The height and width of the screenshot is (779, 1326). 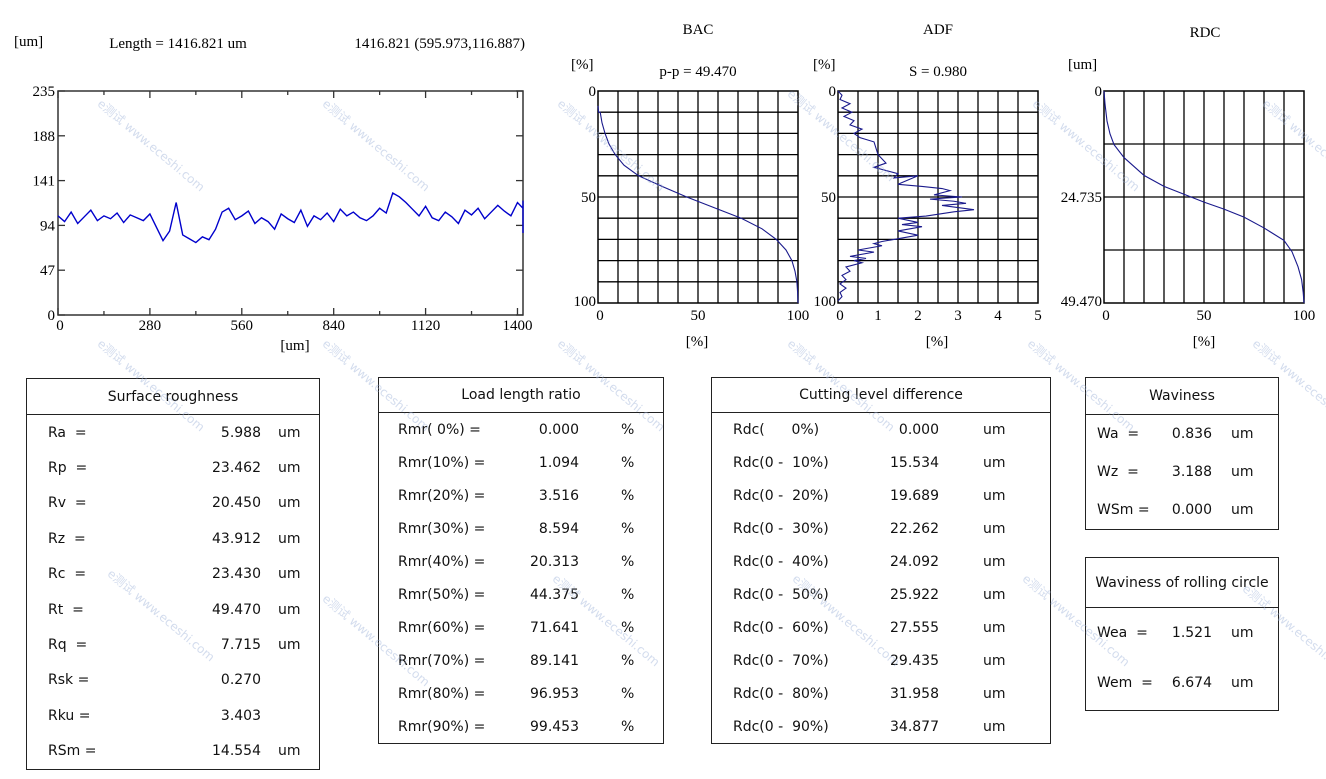 I want to click on profile-x-tick-label: 0, so click(x=60, y=326).